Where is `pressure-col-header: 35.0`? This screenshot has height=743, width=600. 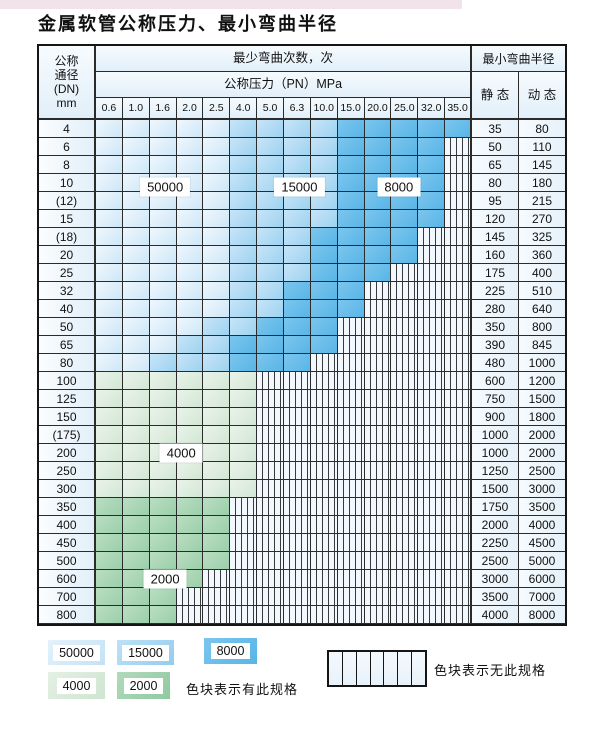 pressure-col-header: 35.0 is located at coordinates (458, 109).